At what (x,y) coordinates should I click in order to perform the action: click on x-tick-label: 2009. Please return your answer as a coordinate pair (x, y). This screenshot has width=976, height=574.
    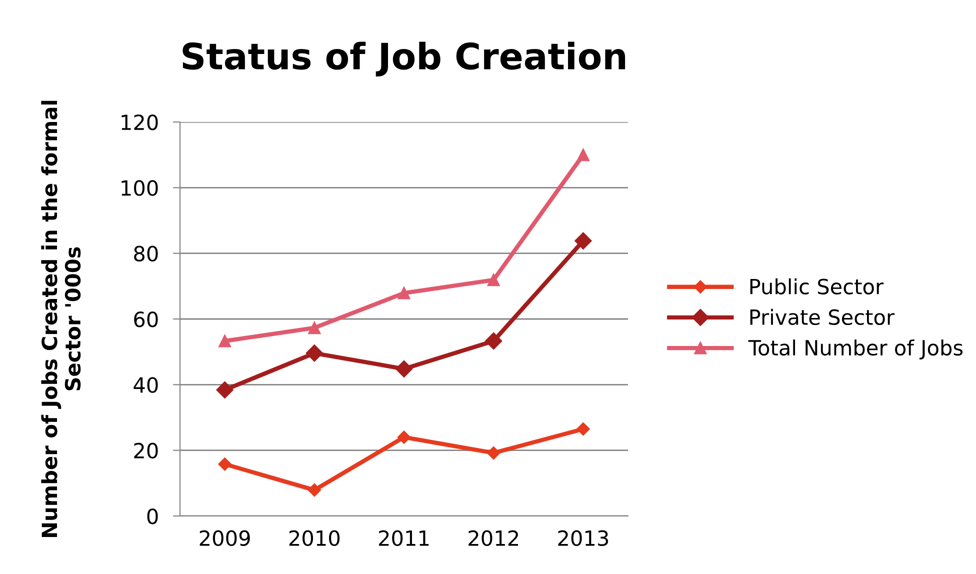
    Looking at the image, I should click on (225, 538).